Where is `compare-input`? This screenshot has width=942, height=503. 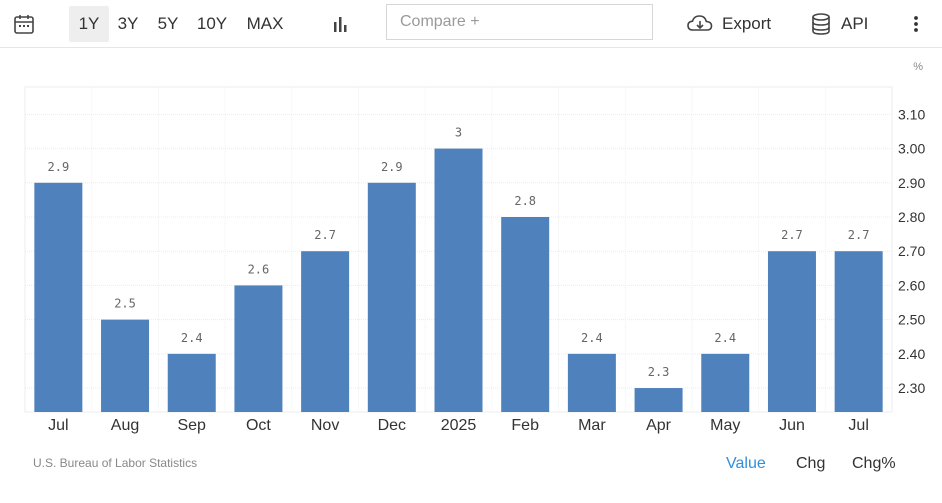
compare-input is located at coordinates (520, 22).